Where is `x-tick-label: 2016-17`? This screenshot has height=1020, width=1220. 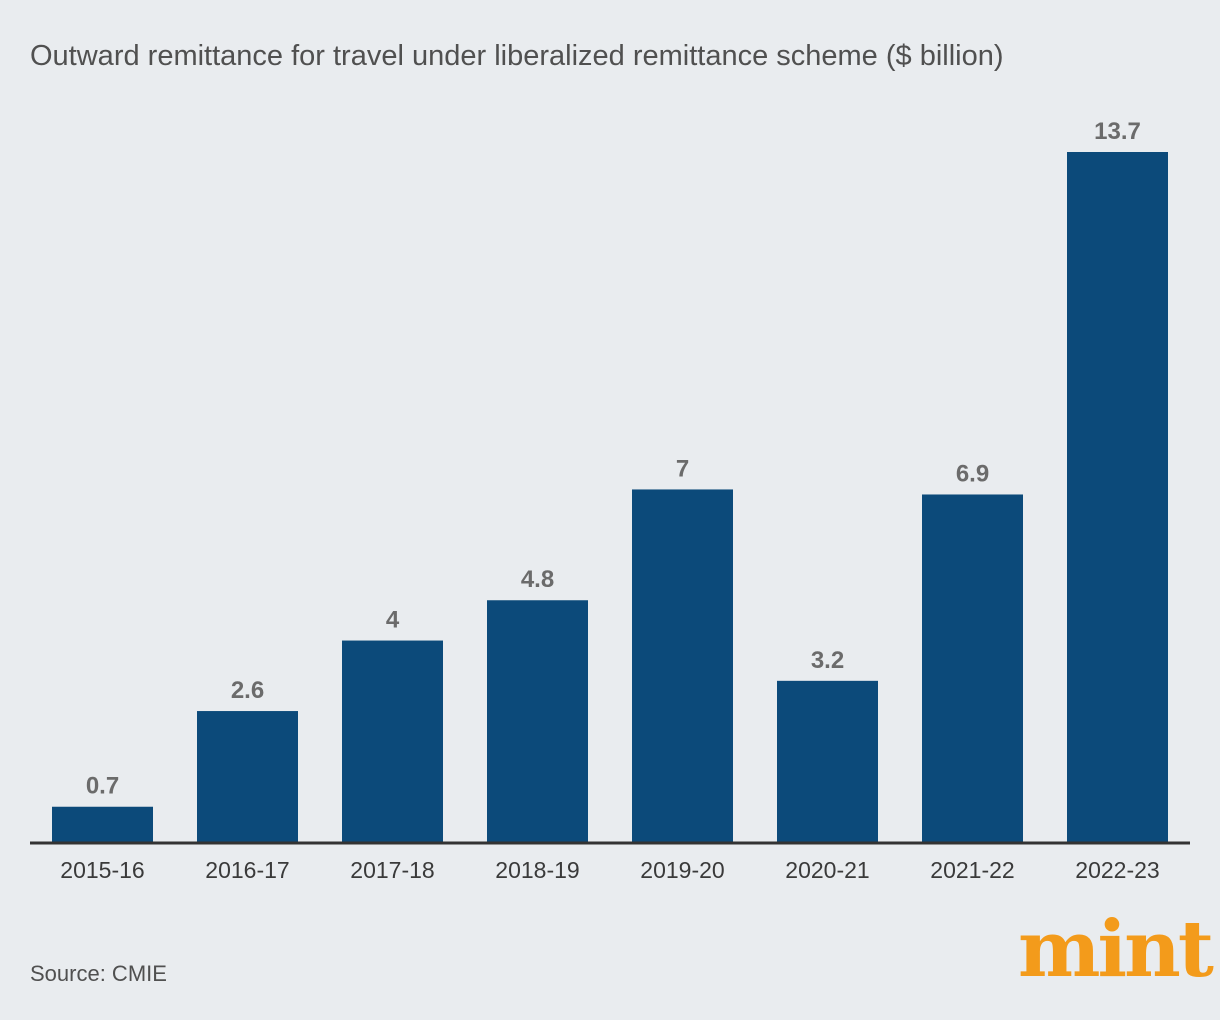
x-tick-label: 2016-17 is located at coordinates (247, 870).